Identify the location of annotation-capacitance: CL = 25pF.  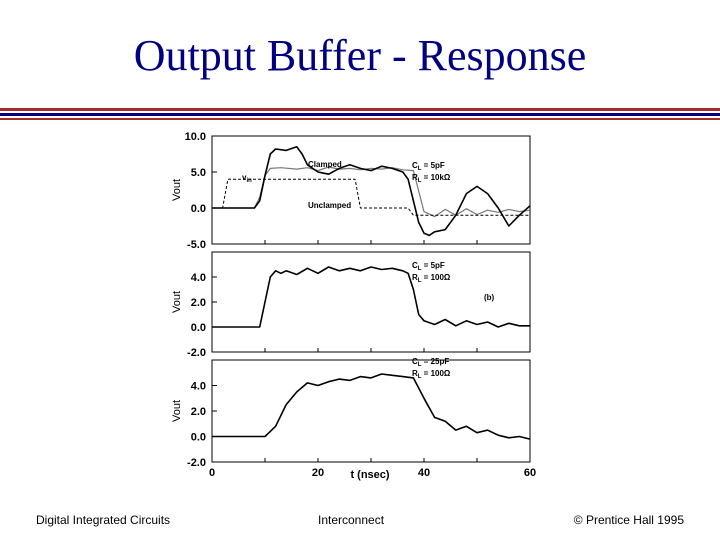
(430, 362).